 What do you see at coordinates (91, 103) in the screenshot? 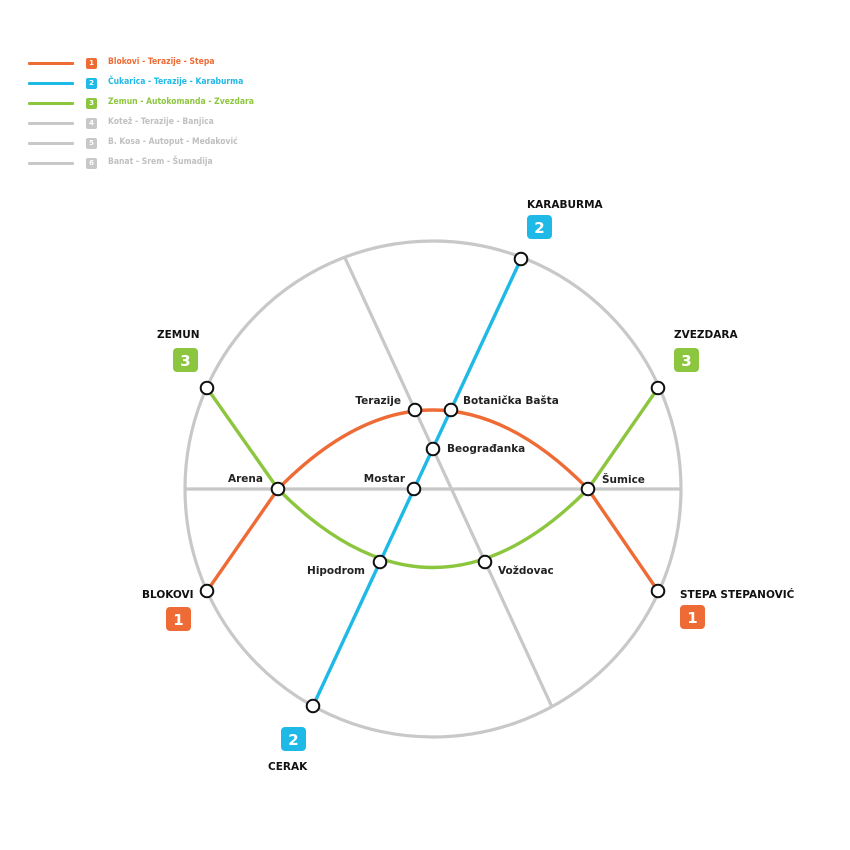
I see `line-3-badge: 3` at bounding box center [91, 103].